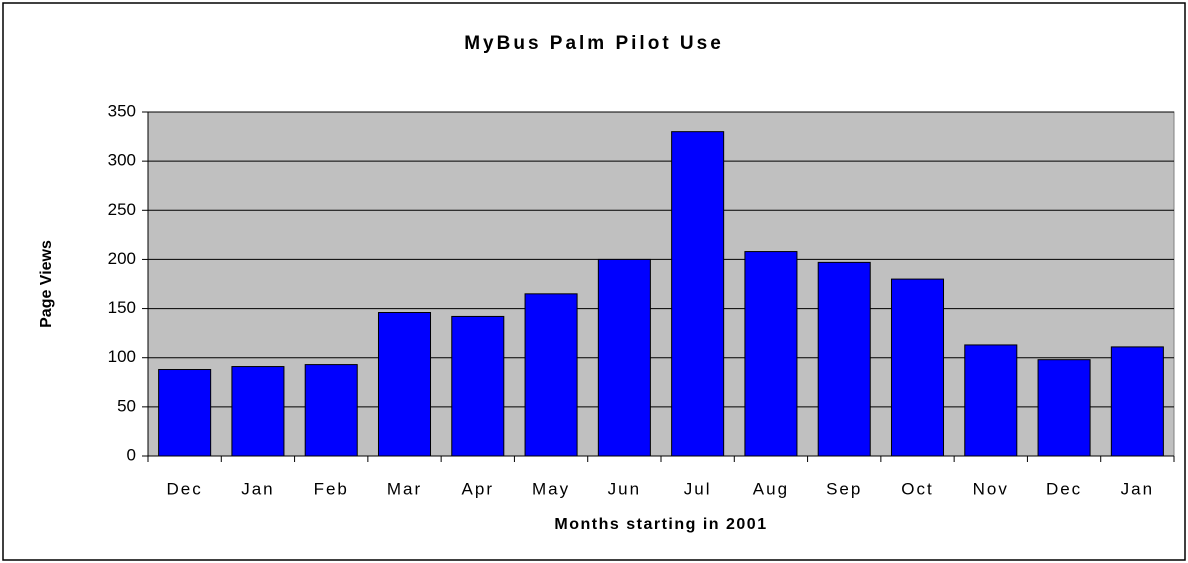 Image resolution: width=1188 pixels, height=563 pixels. What do you see at coordinates (660, 524) in the screenshot?
I see `x-axis-title: Months starting in 2001` at bounding box center [660, 524].